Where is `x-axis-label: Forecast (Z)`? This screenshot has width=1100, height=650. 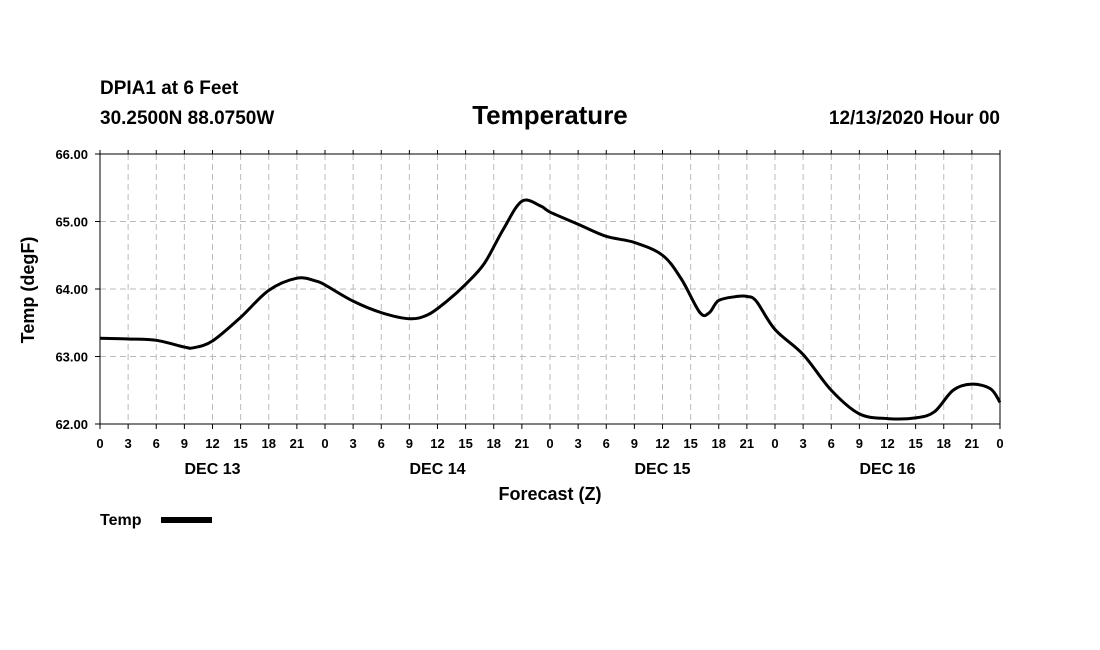
x-axis-label: Forecast (Z) is located at coordinates (549, 494).